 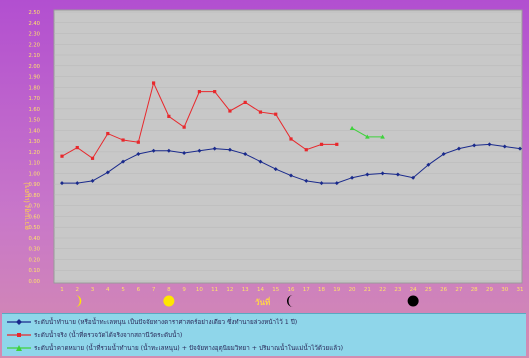 I want to click on y-tick-label: 2.10, so click(x=34, y=56).